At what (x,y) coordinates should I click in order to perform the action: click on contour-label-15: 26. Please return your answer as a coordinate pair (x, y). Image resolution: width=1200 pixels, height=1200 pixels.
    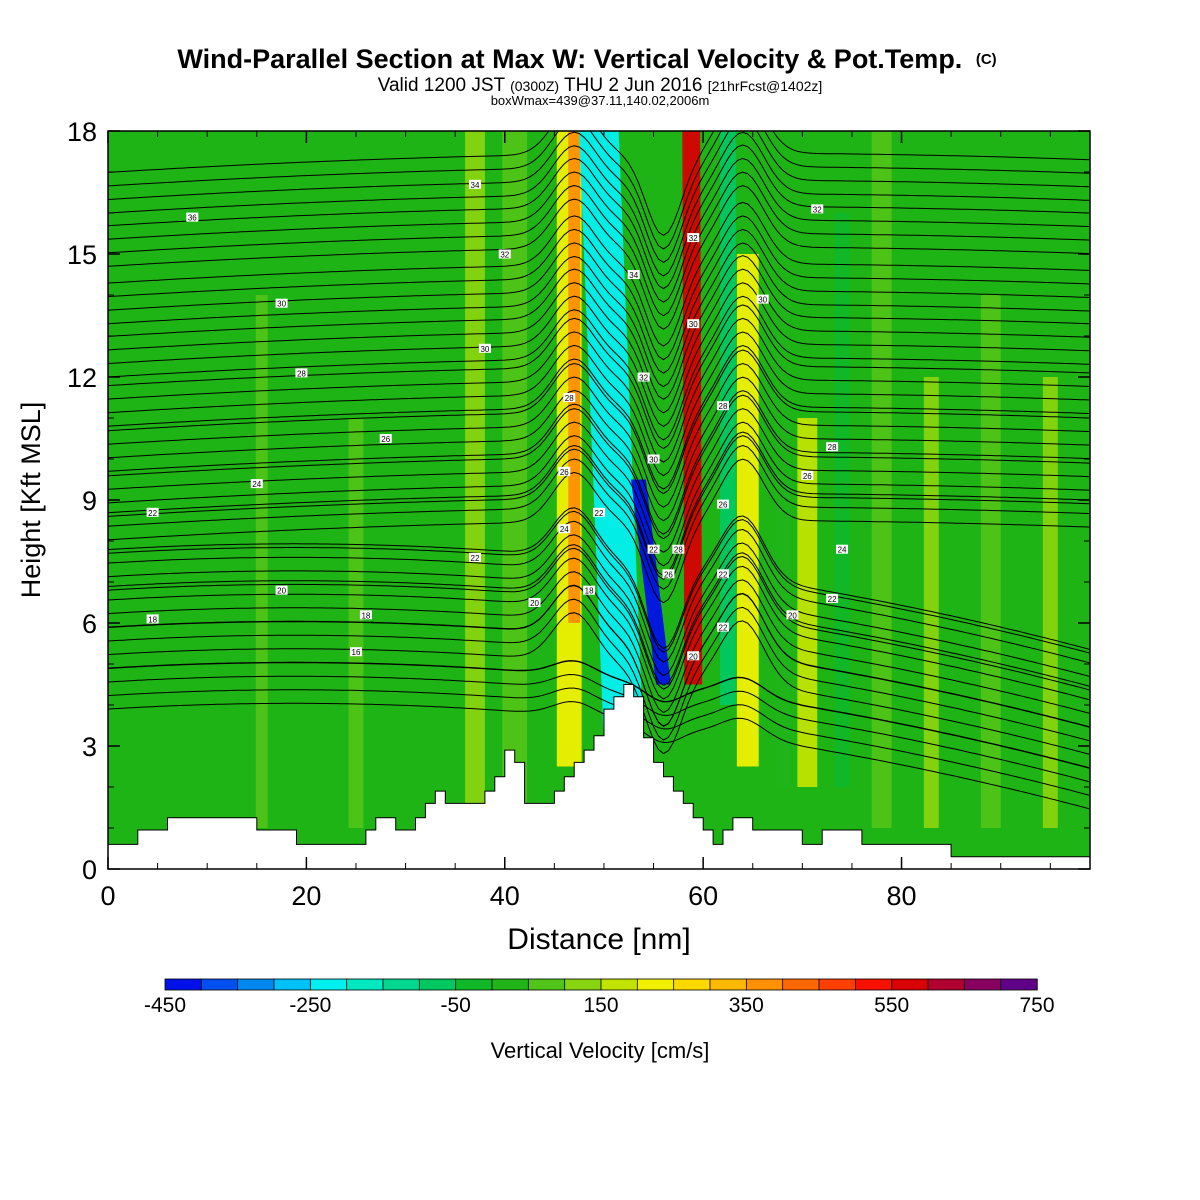
    Looking at the image, I should click on (564, 471).